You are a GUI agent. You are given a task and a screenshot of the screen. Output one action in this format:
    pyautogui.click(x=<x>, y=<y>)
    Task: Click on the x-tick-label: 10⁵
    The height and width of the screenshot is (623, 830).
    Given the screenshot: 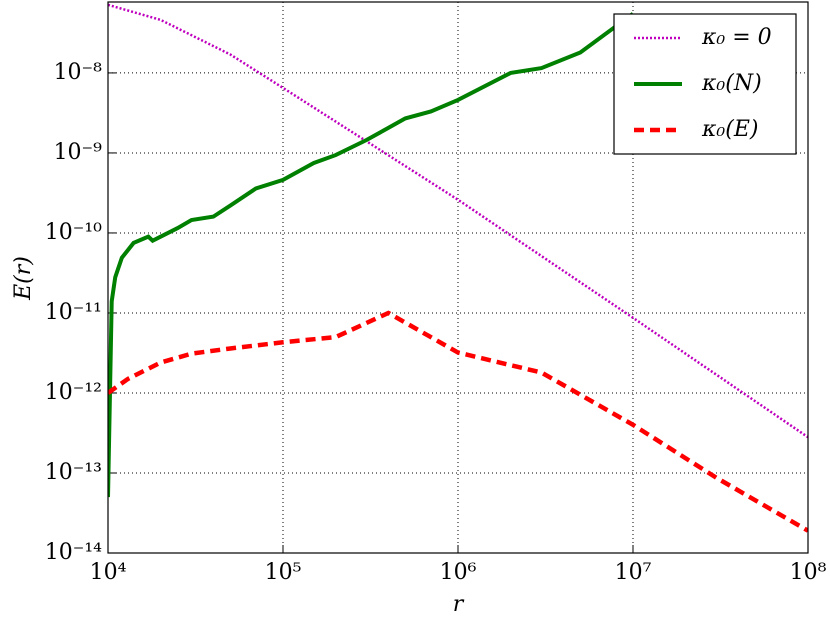 What is the action you would take?
    pyautogui.click(x=283, y=572)
    